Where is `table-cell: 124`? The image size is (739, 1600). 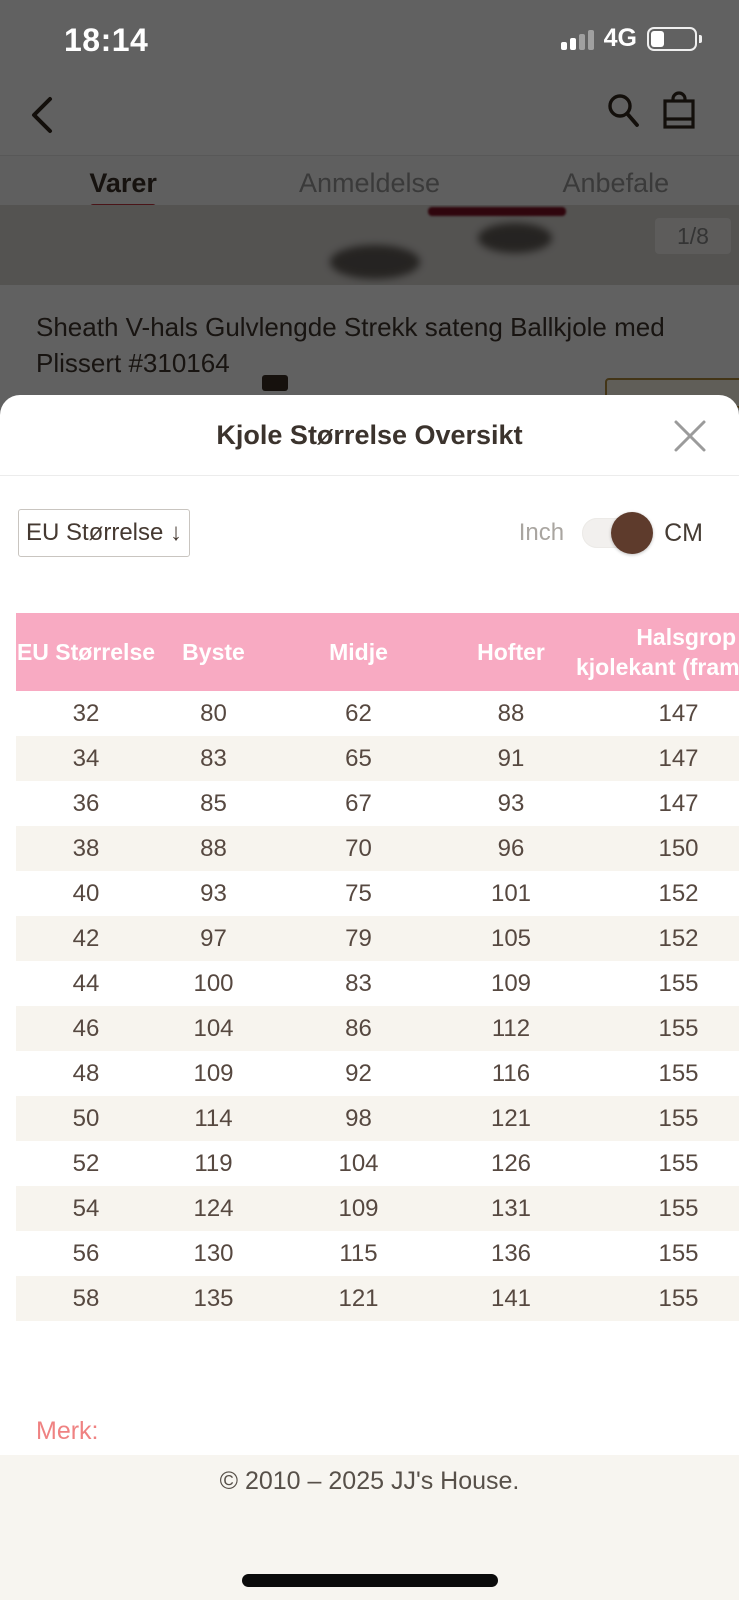 table-cell: 124 is located at coordinates (213, 1208).